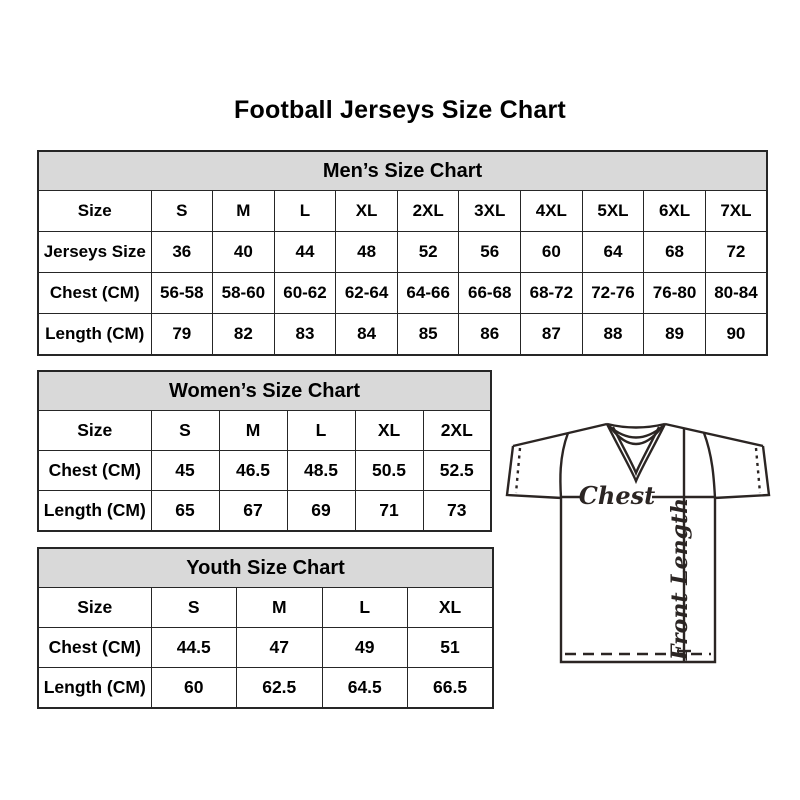 The width and height of the screenshot is (800, 800). Describe the element at coordinates (457, 470) in the screenshot. I see `cell-value: 52.5` at that location.